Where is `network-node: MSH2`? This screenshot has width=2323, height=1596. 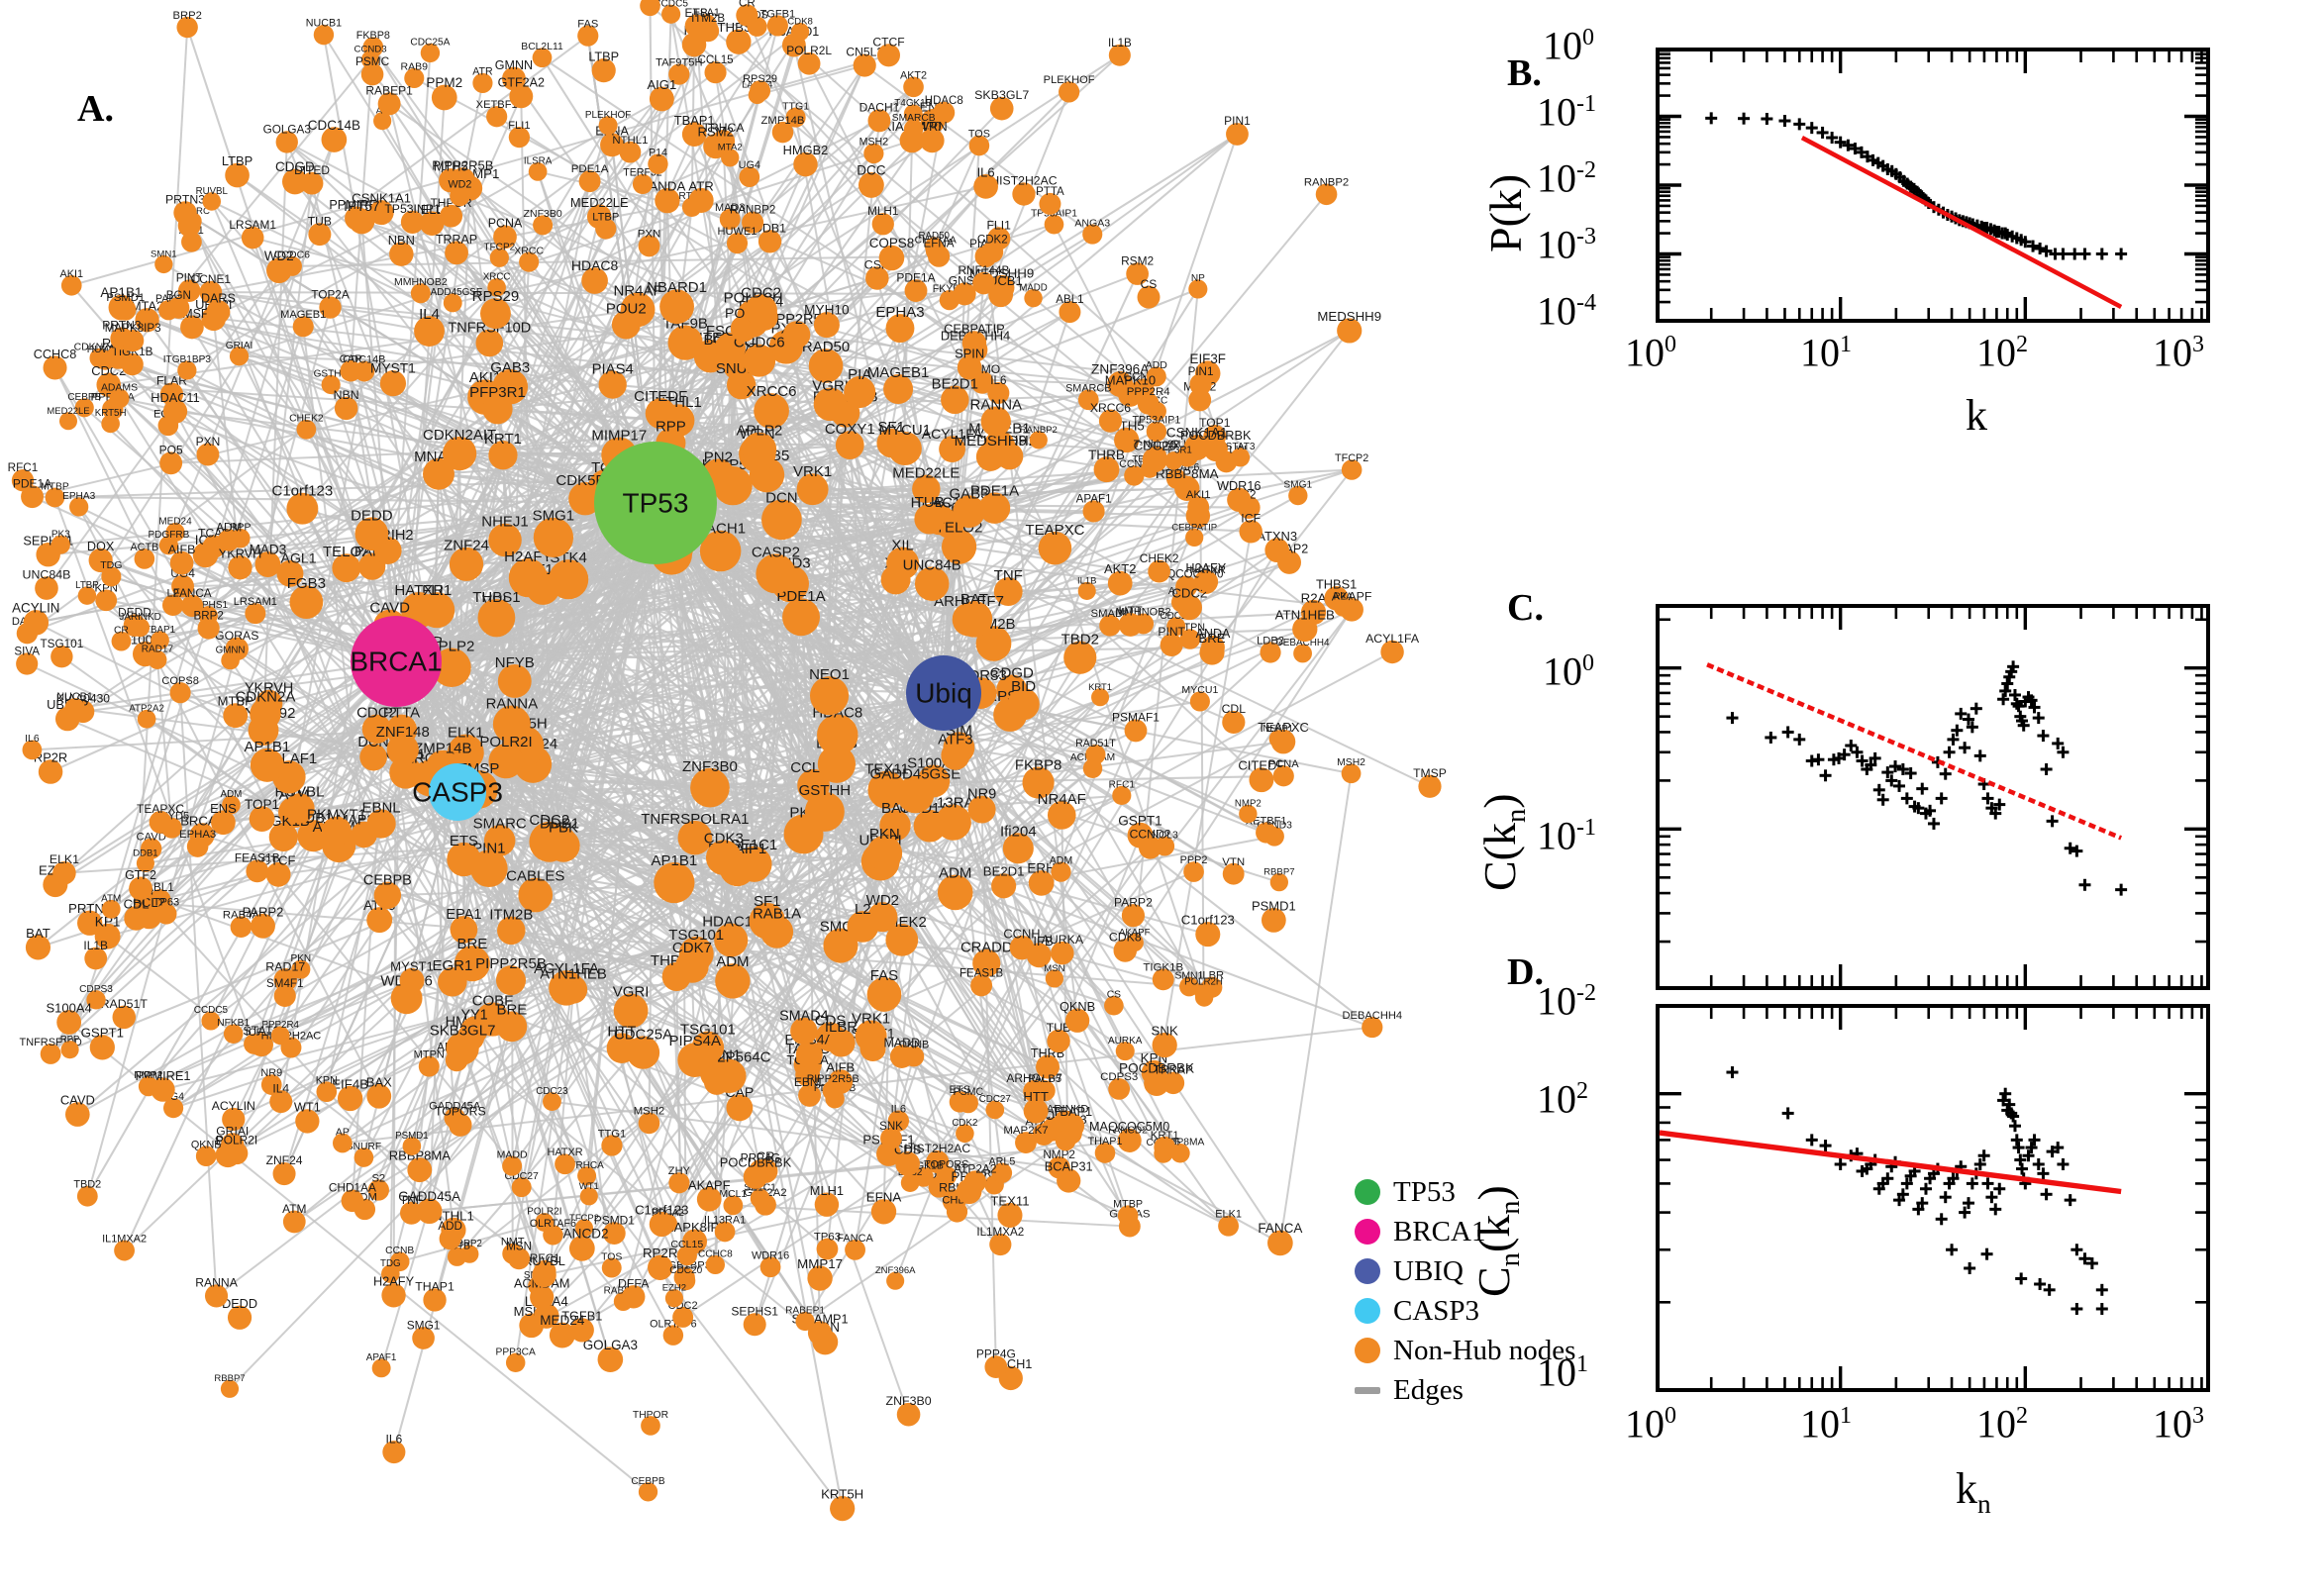
network-node: MSH2 is located at coordinates (1351, 770).